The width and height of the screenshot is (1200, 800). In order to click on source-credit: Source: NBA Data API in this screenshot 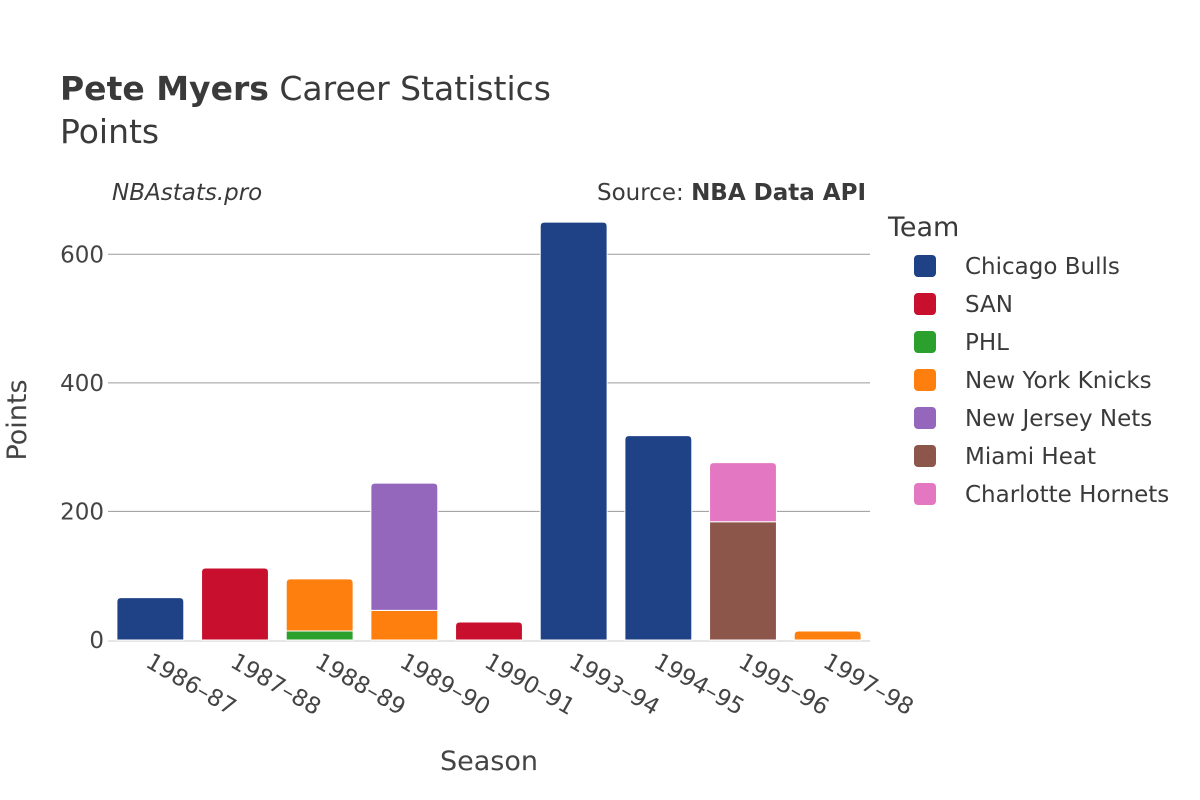, I will do `click(731, 193)`.